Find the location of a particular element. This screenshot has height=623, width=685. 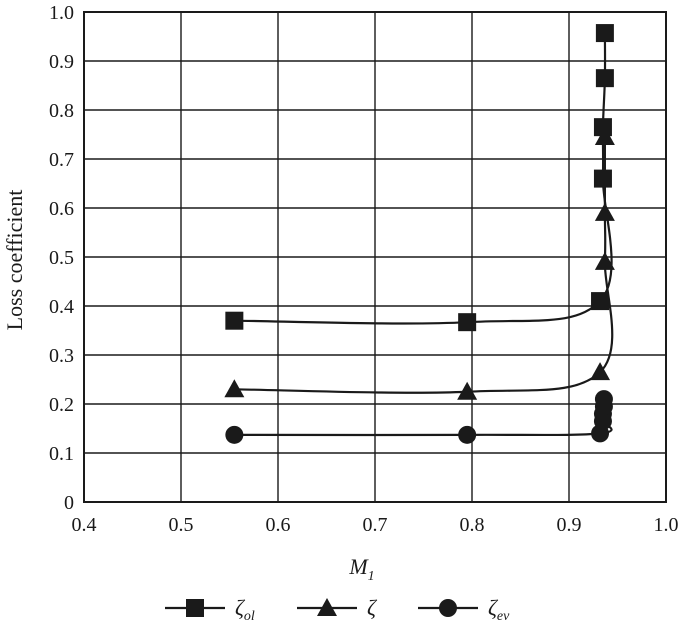

x-tick-label: 0.9 is located at coordinates (569, 525).